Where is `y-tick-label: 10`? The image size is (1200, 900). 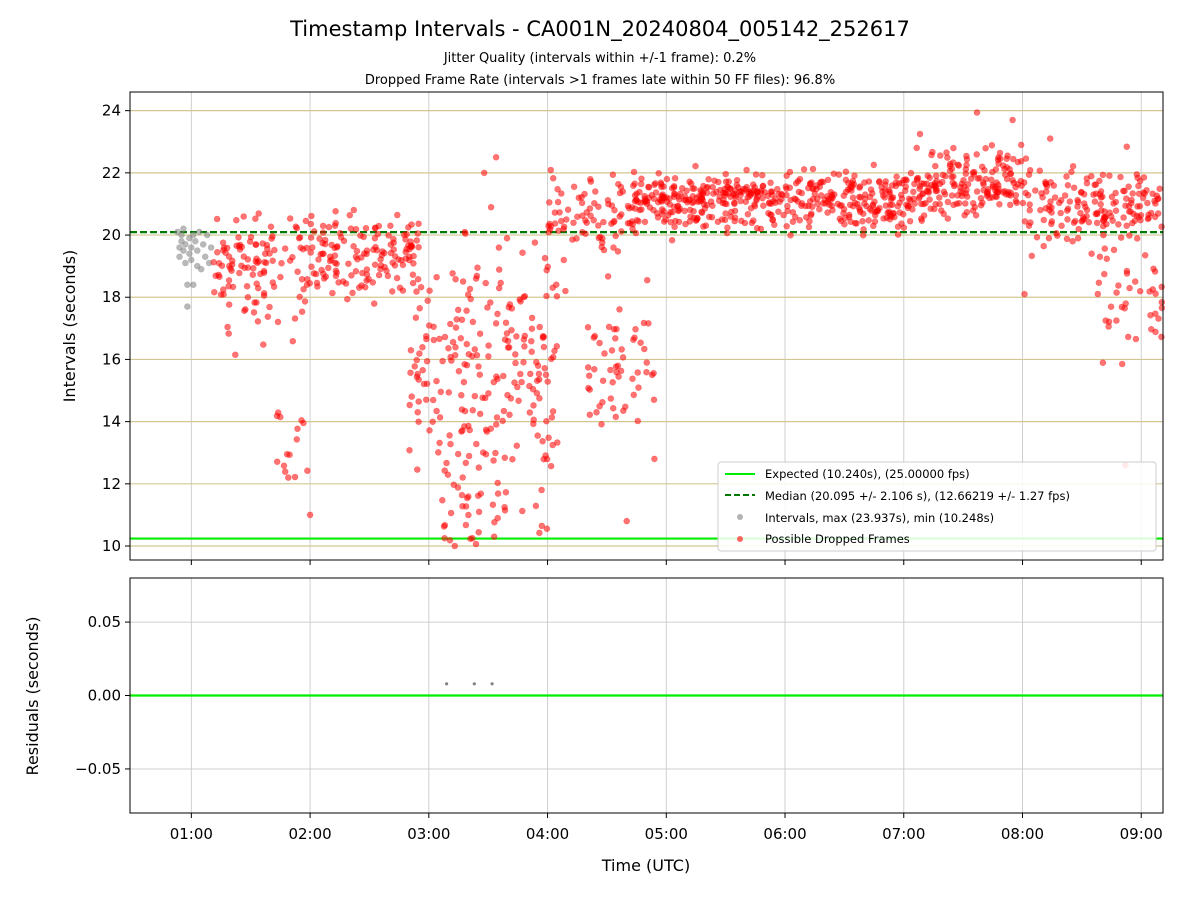
y-tick-label: 10 is located at coordinates (111, 546).